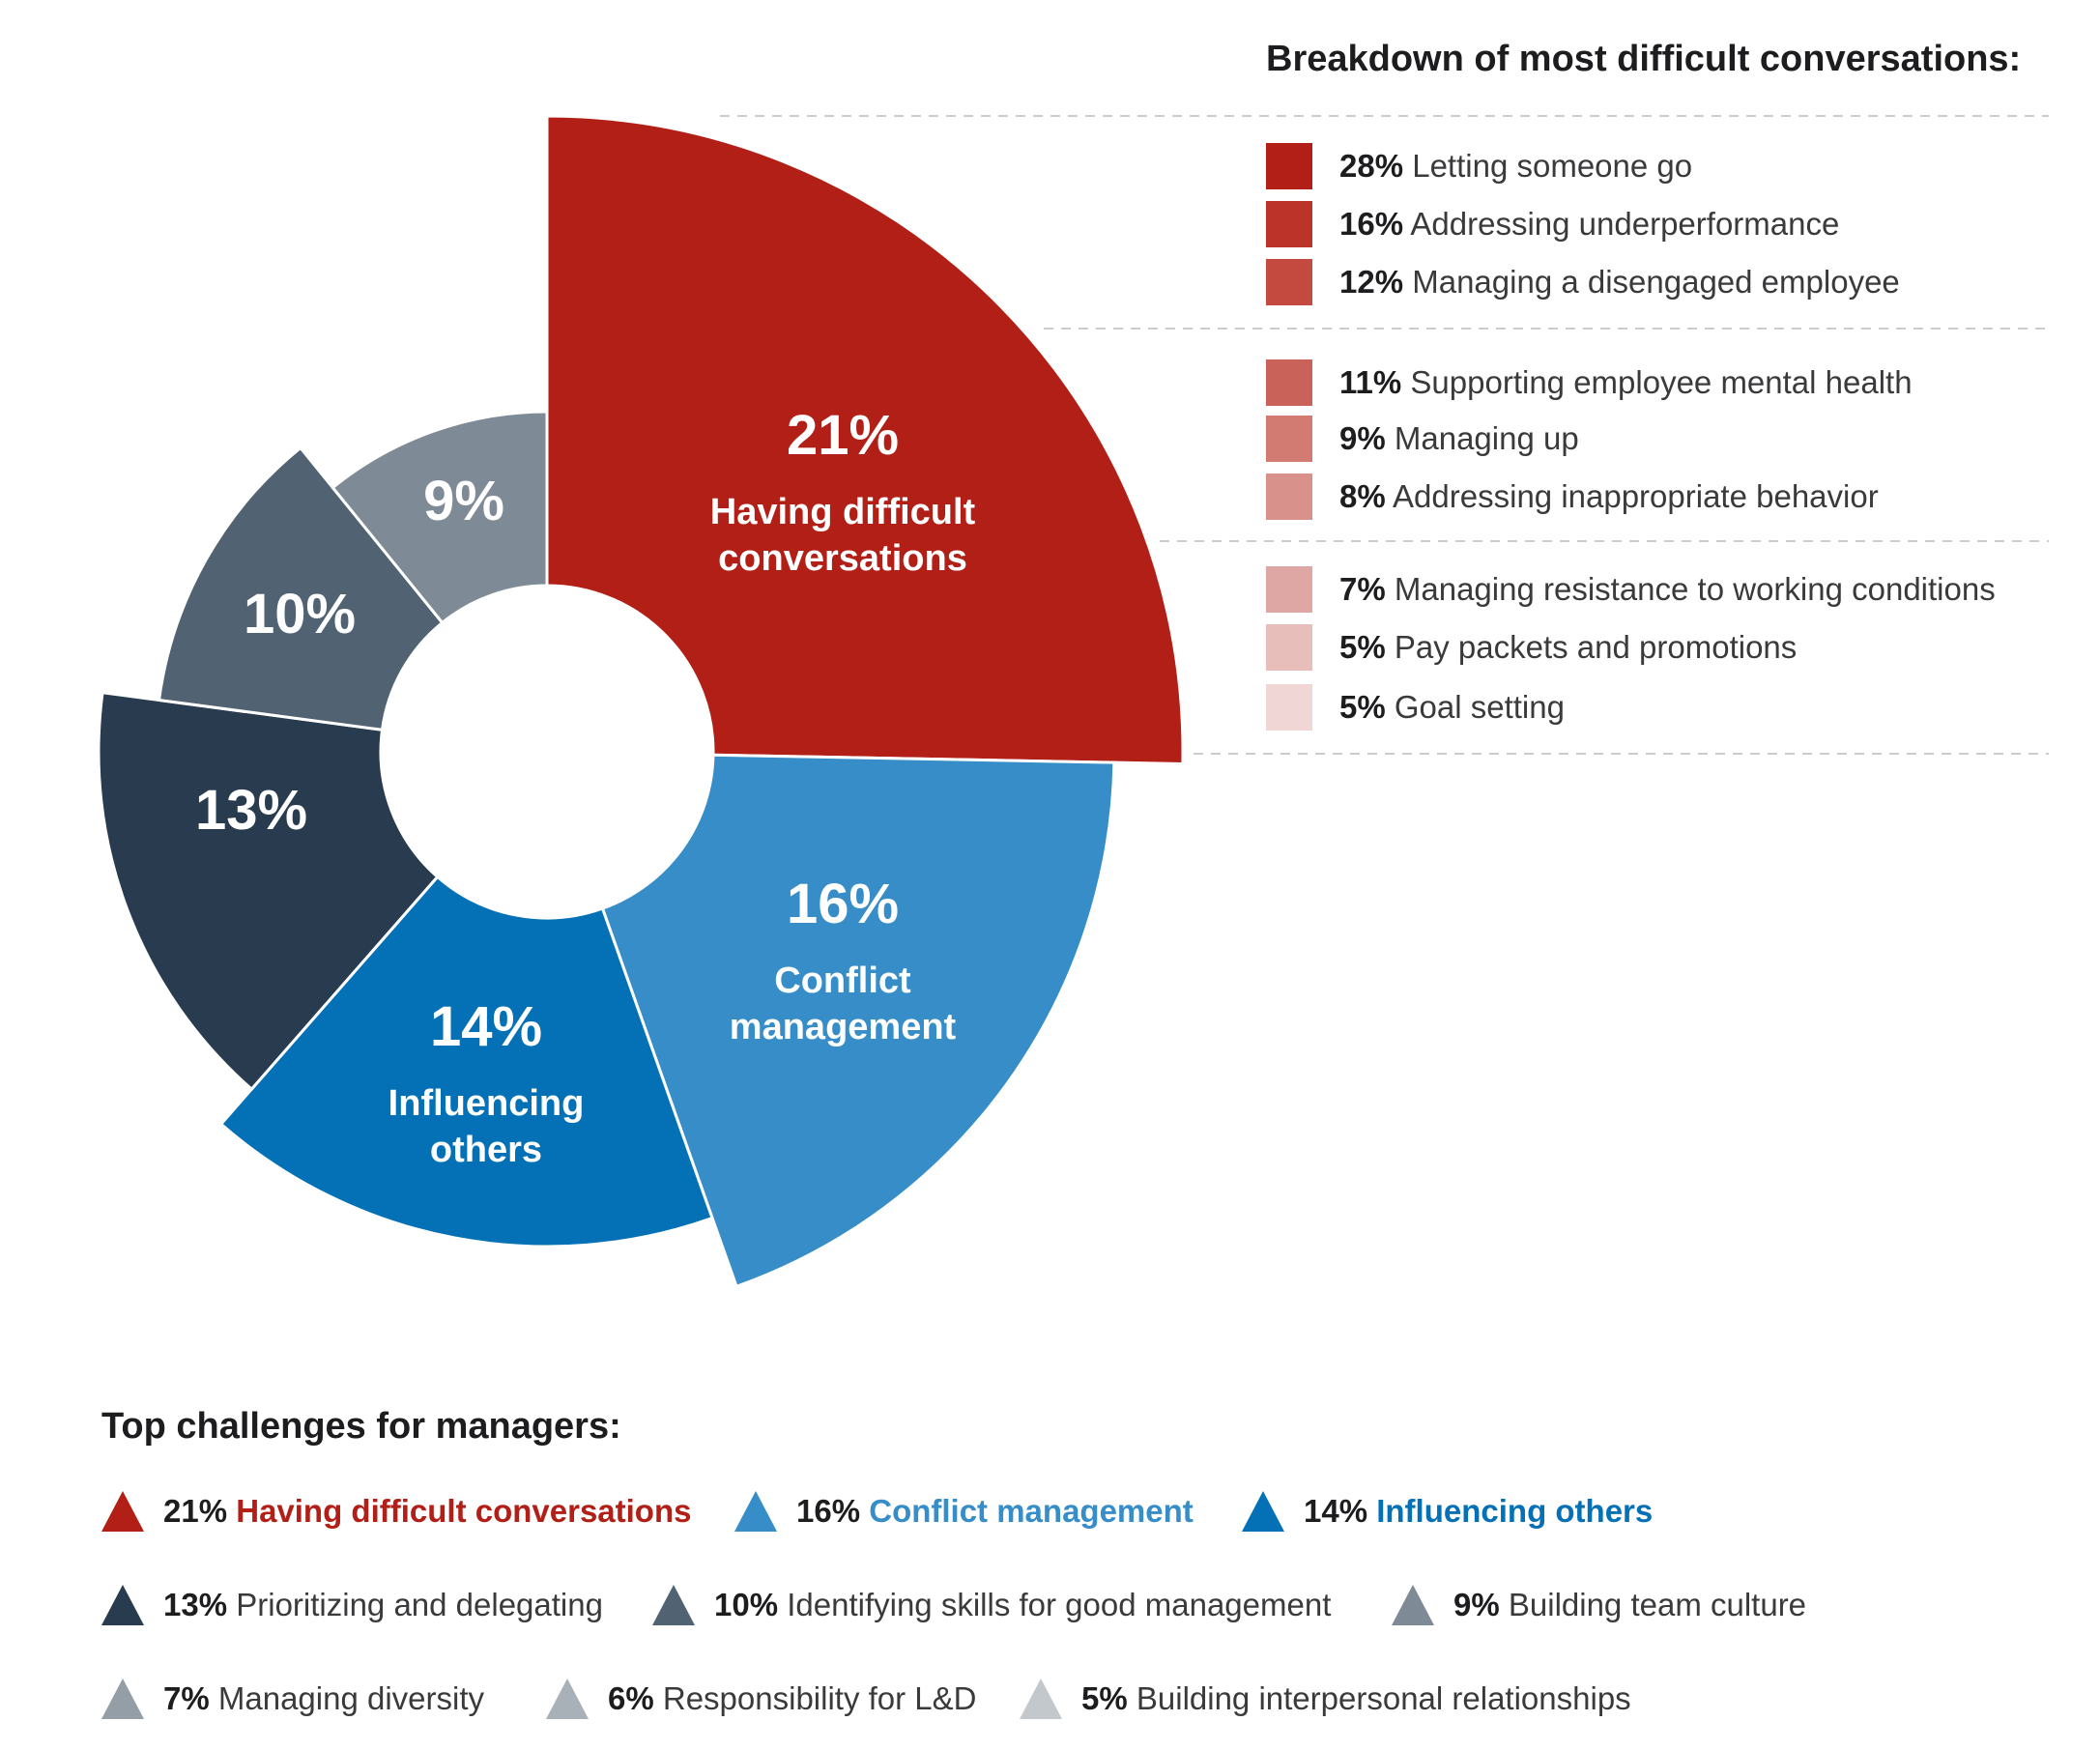  Describe the element at coordinates (463, 501) in the screenshot. I see `slice-percent-label: 9%` at that location.